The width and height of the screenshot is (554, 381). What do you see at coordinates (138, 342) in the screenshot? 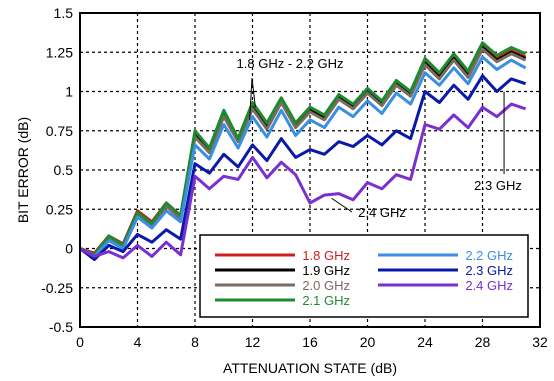
I see `x-tick-label: 4` at bounding box center [138, 342].